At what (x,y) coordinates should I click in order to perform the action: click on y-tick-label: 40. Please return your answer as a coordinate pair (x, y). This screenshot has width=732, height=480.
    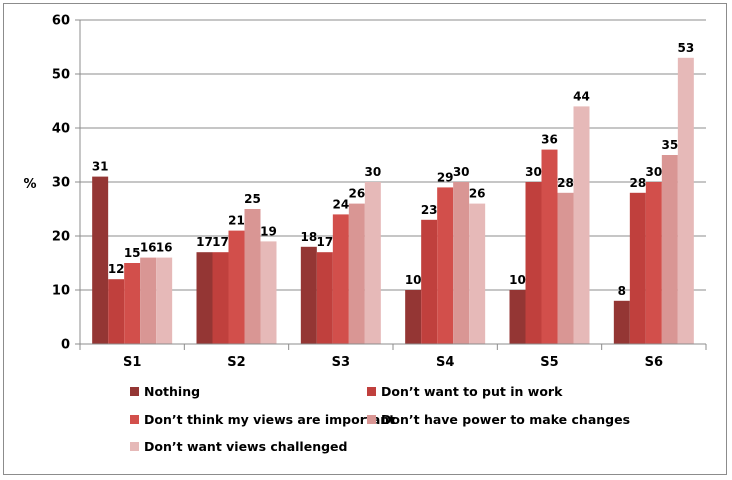
    Looking at the image, I should click on (61, 129).